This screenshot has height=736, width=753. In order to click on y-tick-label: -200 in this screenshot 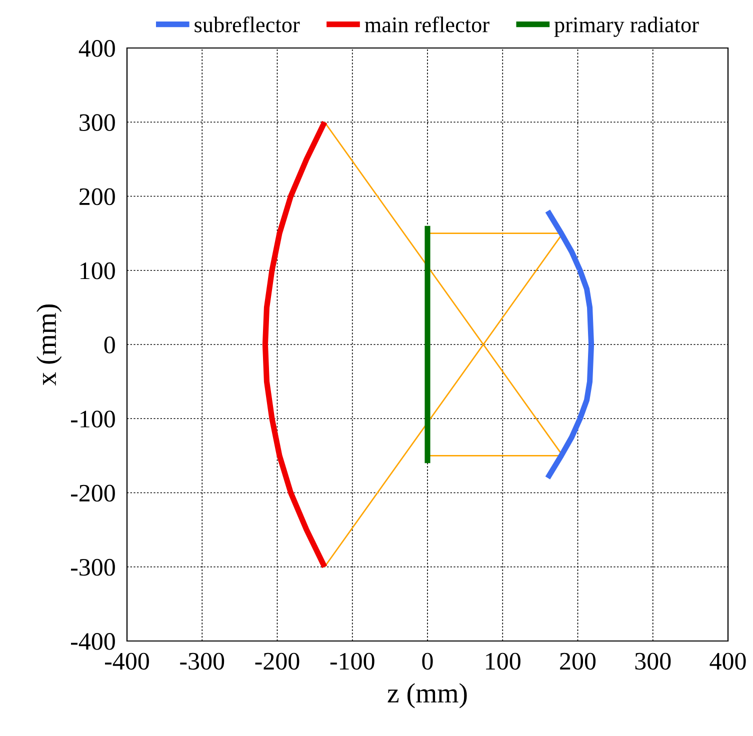, I will do `click(92, 493)`.